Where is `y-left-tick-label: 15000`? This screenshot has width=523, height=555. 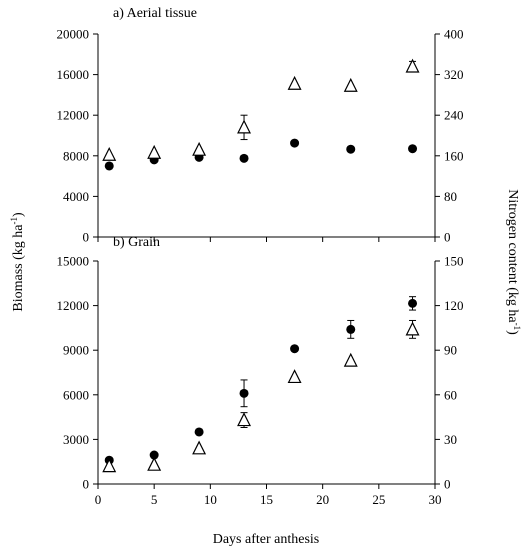 y-left-tick-label: 15000 is located at coordinates (73, 261).